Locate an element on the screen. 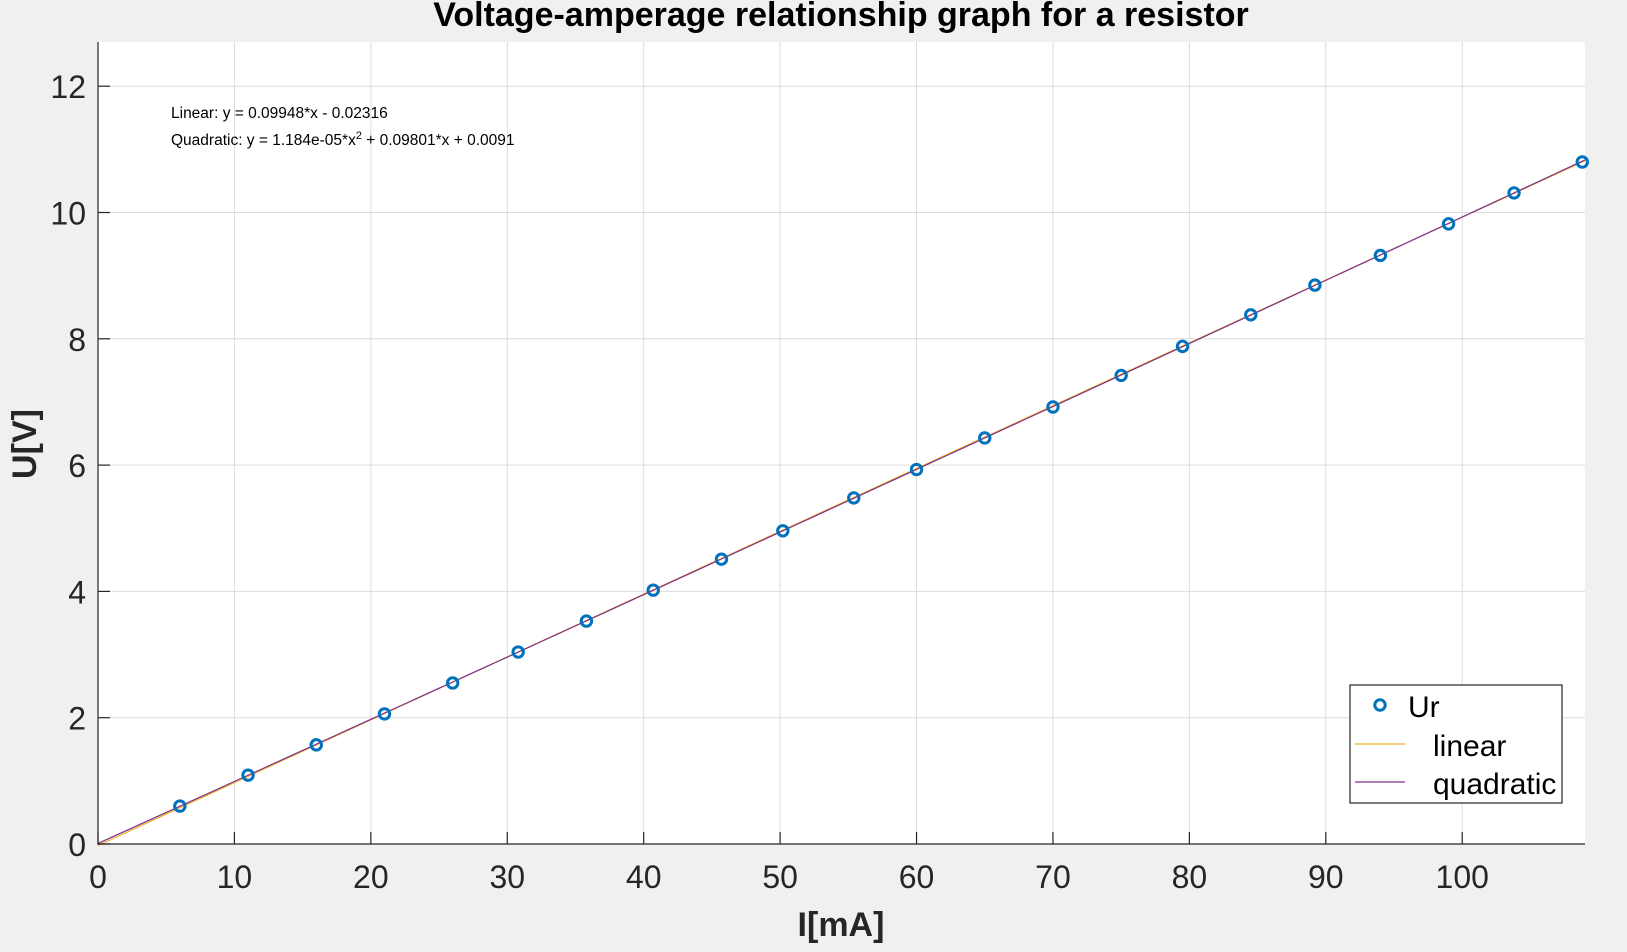 The height and width of the screenshot is (952, 1627). y-tick-label: 6 is located at coordinates (77, 466).